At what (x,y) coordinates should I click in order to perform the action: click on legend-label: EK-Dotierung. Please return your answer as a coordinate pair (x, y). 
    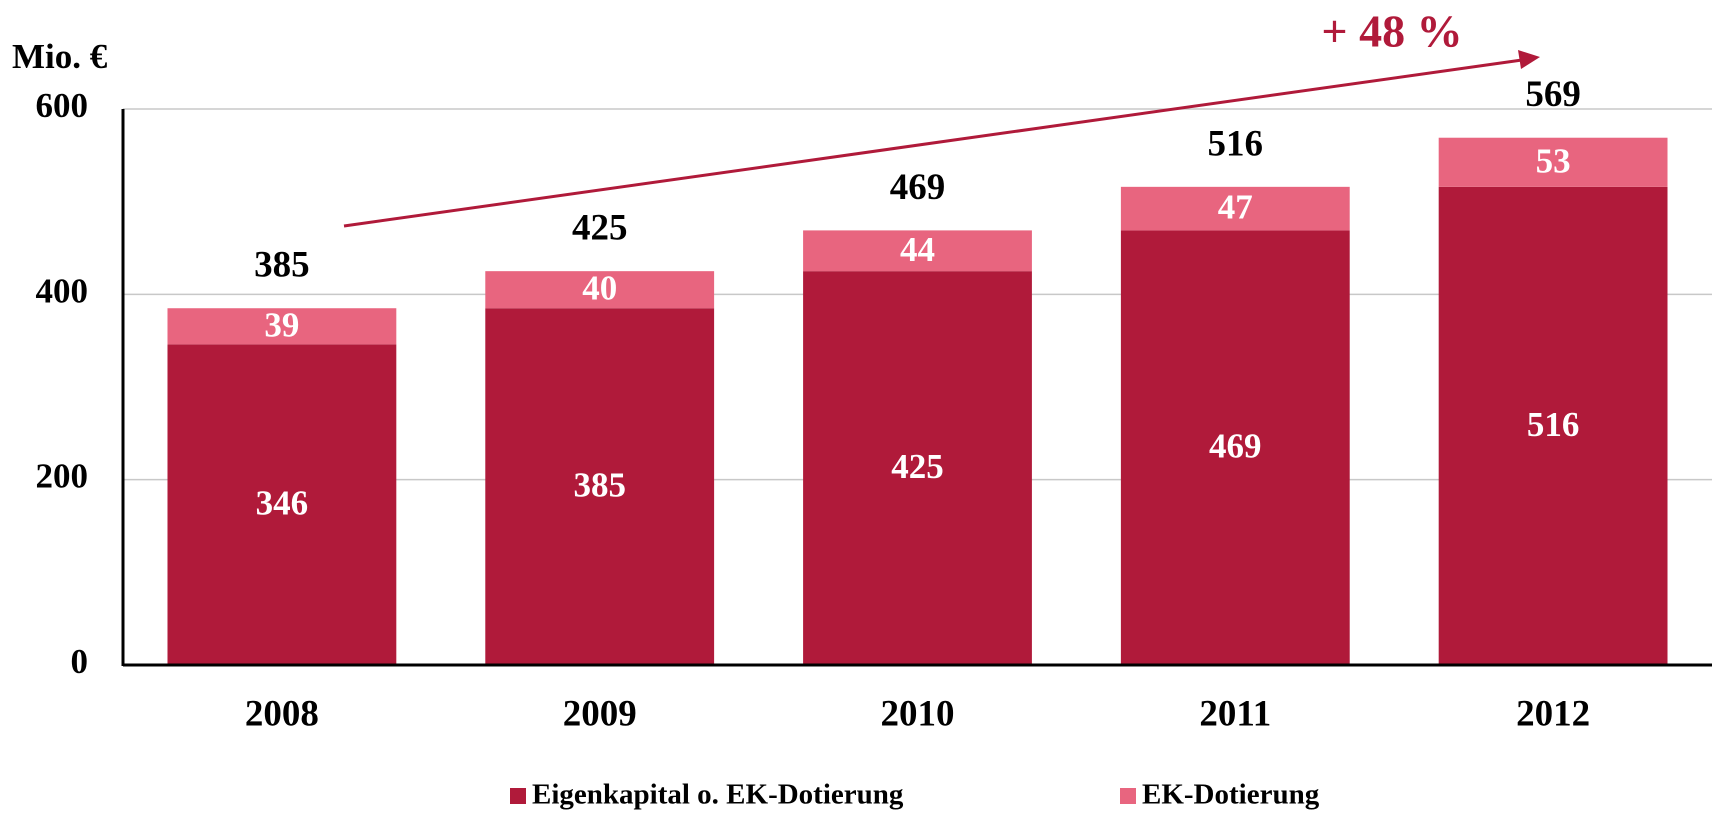
    Looking at the image, I should click on (1231, 795).